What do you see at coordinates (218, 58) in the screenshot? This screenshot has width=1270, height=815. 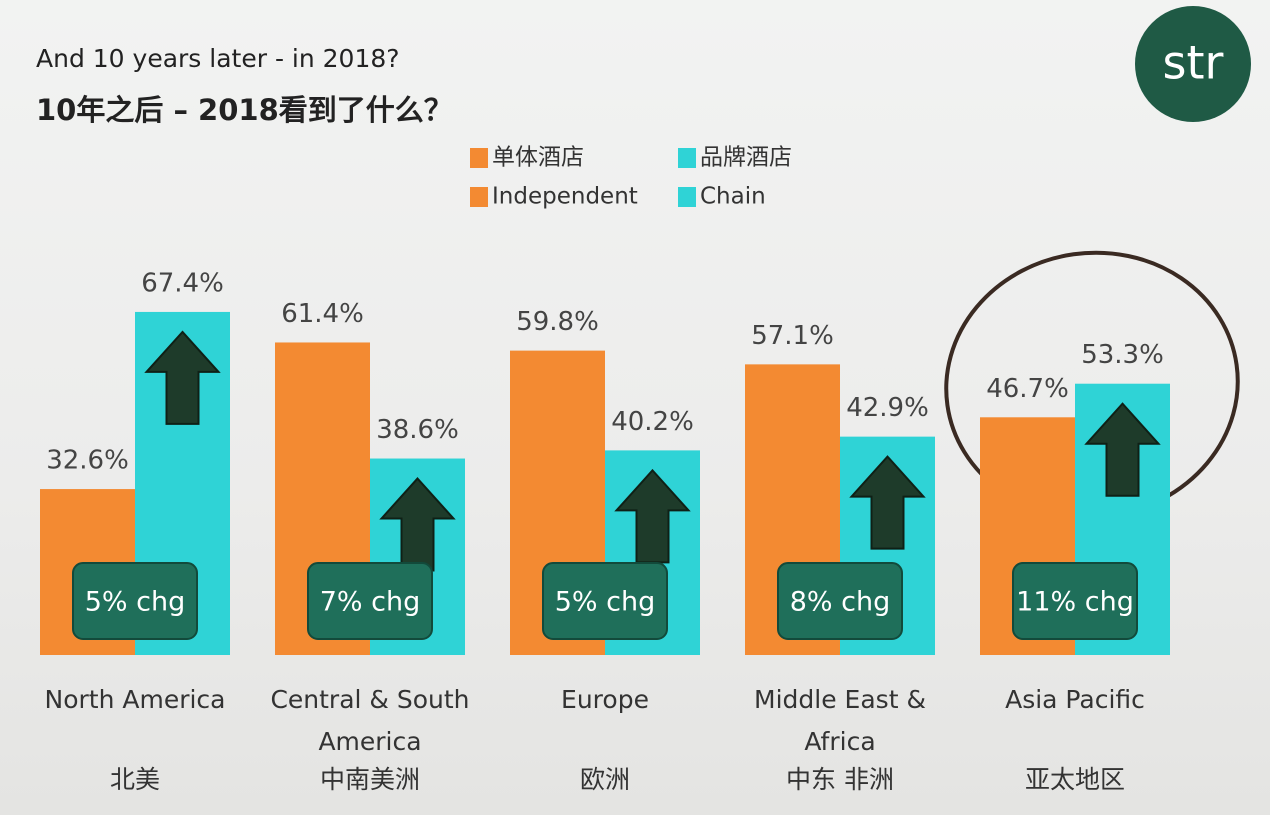 I see `chart-title: And 10 years later - in 2018?` at bounding box center [218, 58].